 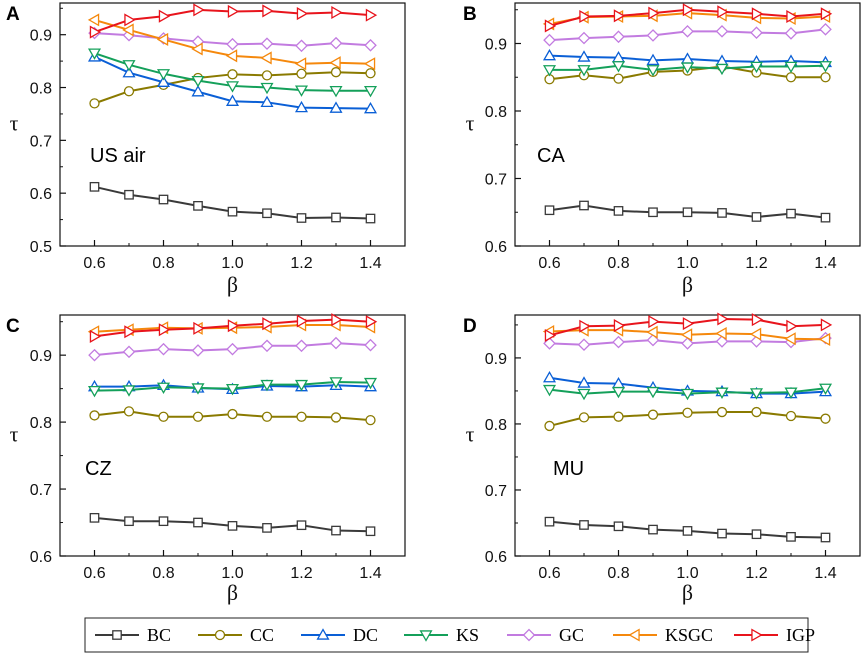 What do you see at coordinates (571, 635) in the screenshot?
I see `legend-label: GC` at bounding box center [571, 635].